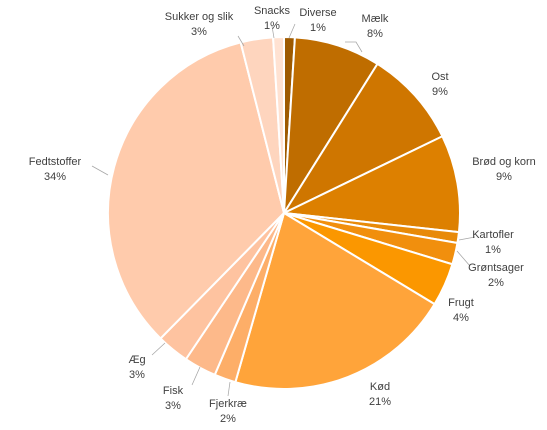  I want to click on slice-category-label: Æg, so click(136, 360).